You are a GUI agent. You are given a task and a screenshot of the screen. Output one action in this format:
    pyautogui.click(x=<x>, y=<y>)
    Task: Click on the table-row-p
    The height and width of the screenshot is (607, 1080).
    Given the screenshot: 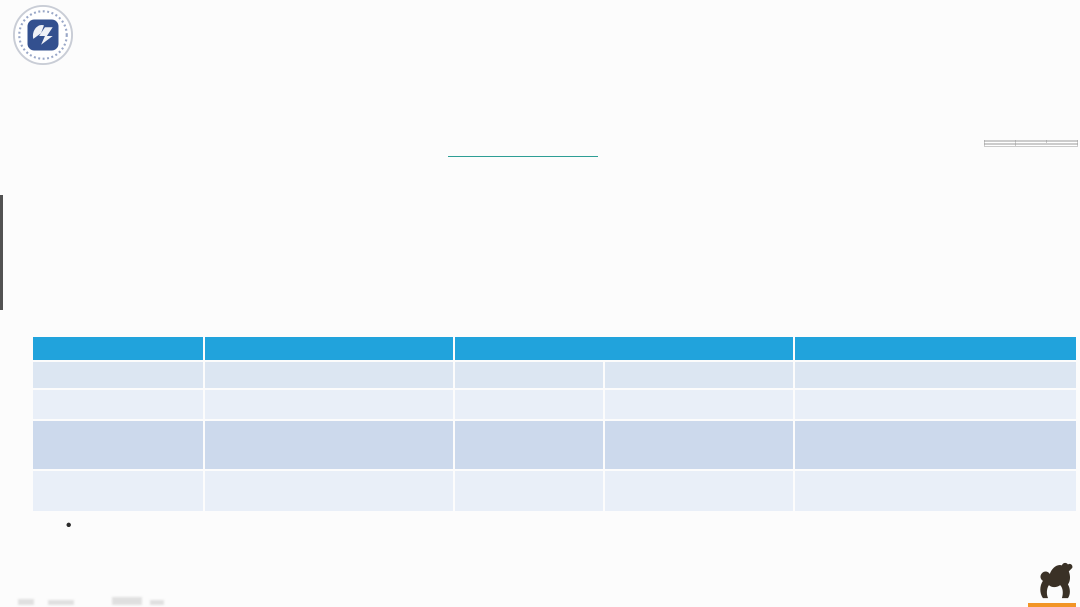 What is the action you would take?
    pyautogui.click(x=554, y=491)
    